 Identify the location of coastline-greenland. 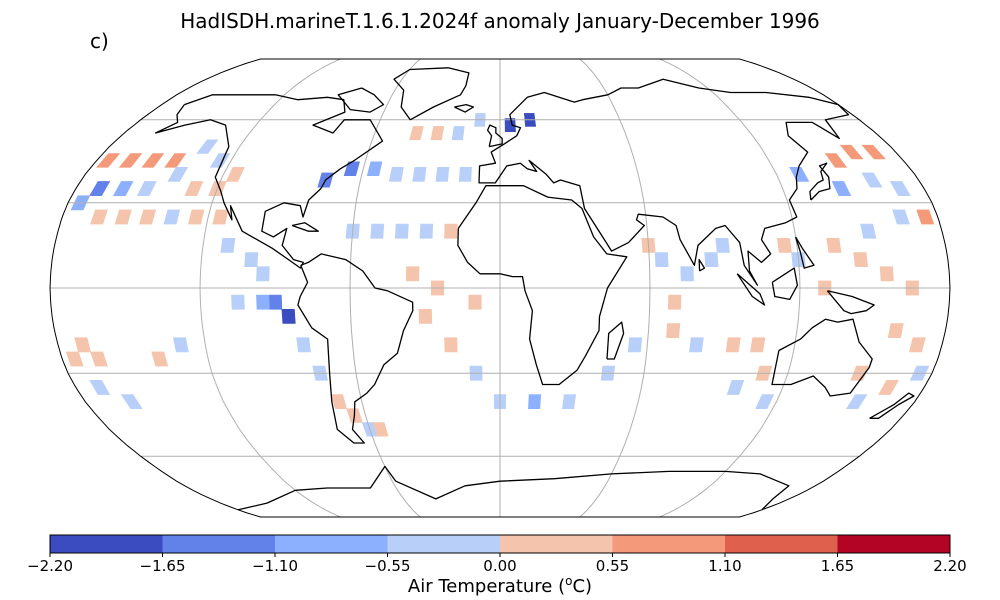
(431, 94).